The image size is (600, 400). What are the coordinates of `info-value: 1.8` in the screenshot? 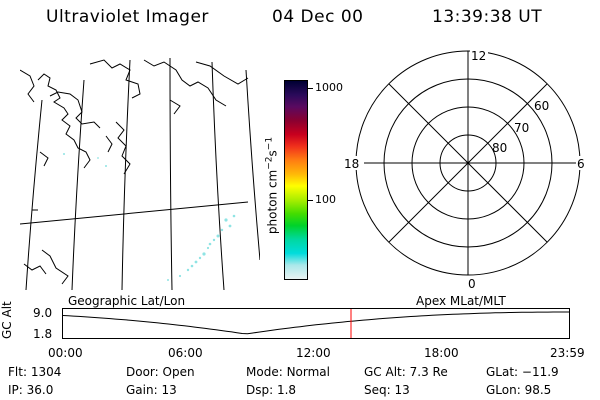 It's located at (286, 390).